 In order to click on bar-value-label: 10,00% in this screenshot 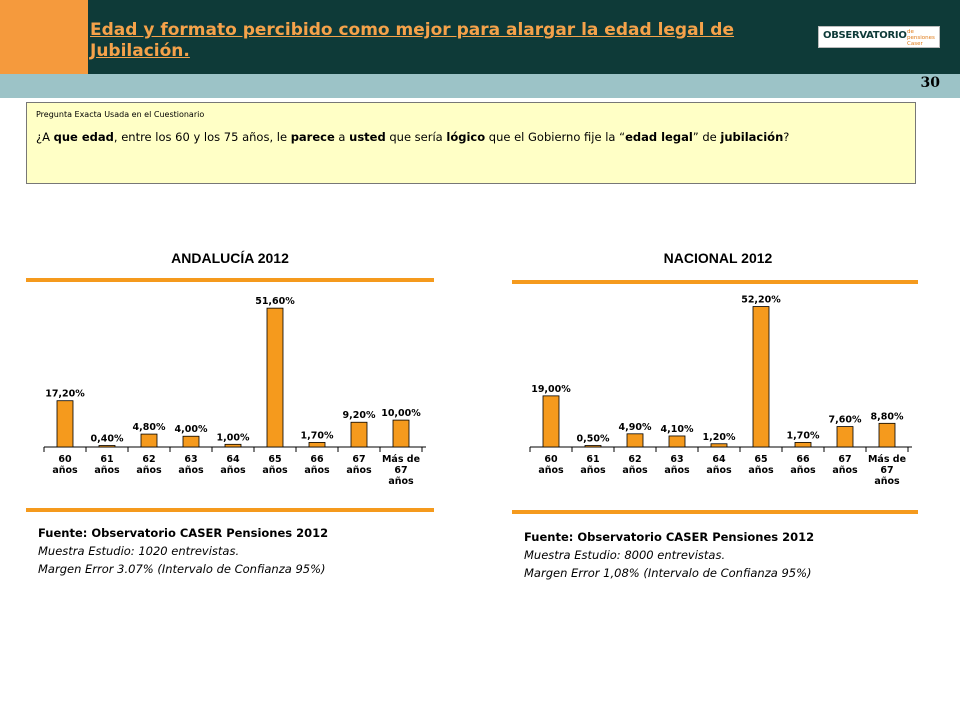, I will do `click(401, 413)`.